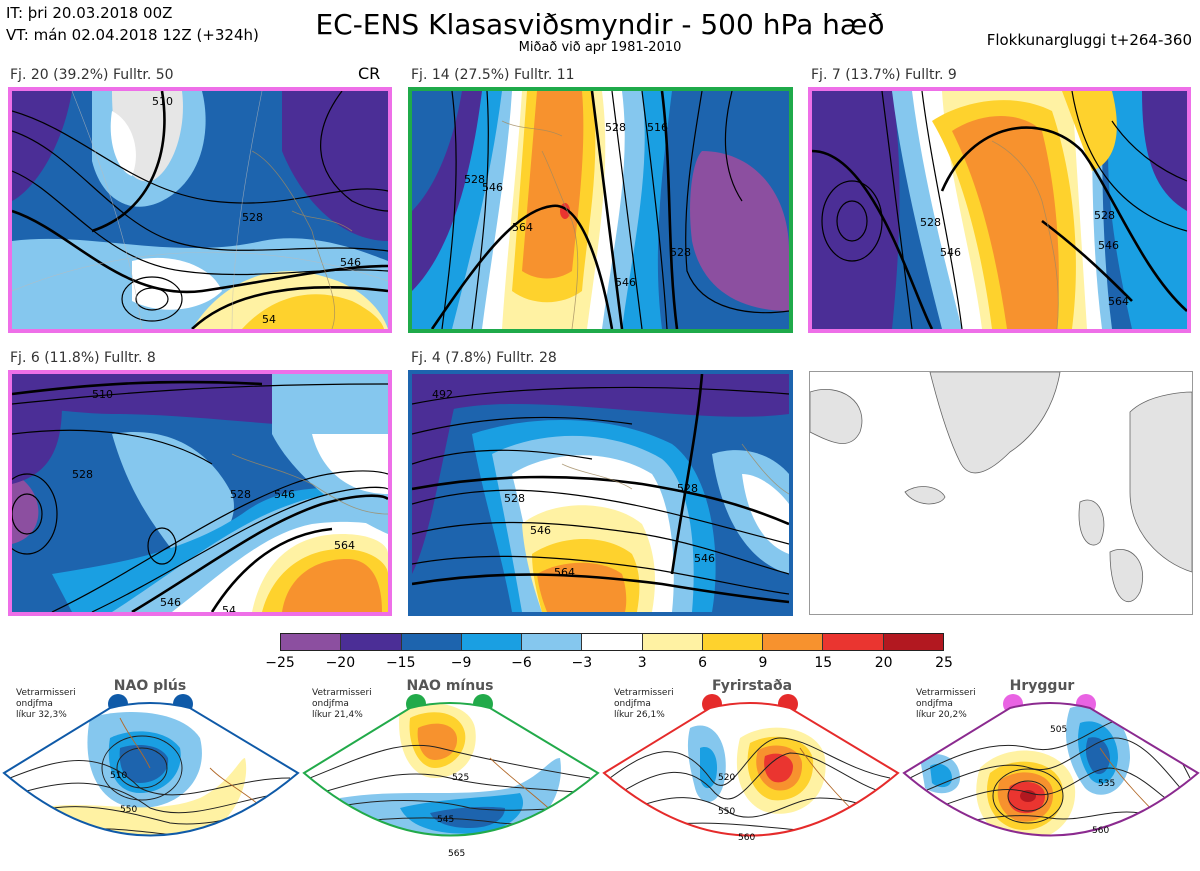 This screenshot has width=1200, height=871. Describe the element at coordinates (751, 772) in the screenshot. I see `regime-map-blocking: 520 550 560` at that location.